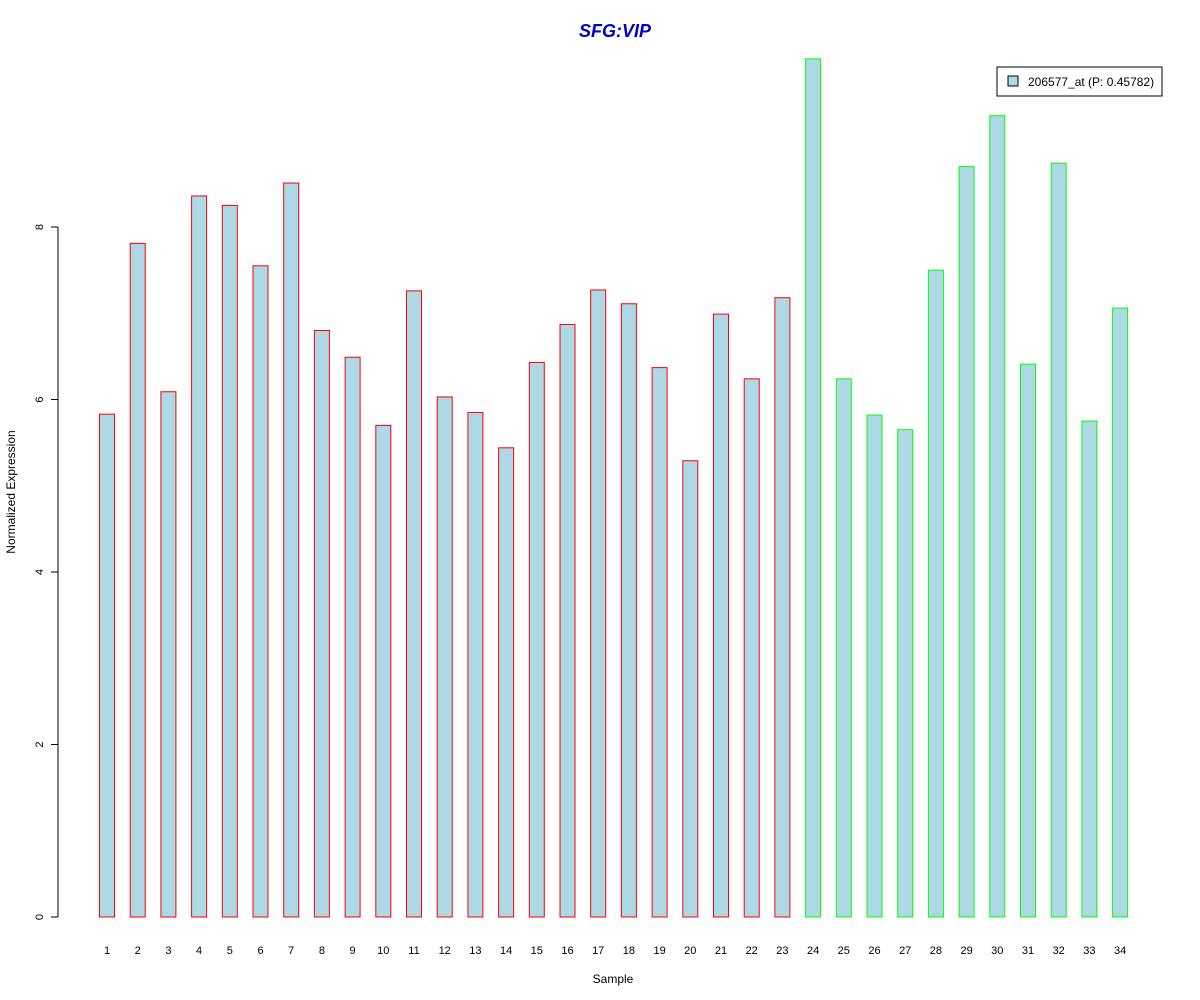 Image resolution: width=1200 pixels, height=1000 pixels. What do you see at coordinates (782, 951) in the screenshot?
I see `x-tick-label: 23` at bounding box center [782, 951].